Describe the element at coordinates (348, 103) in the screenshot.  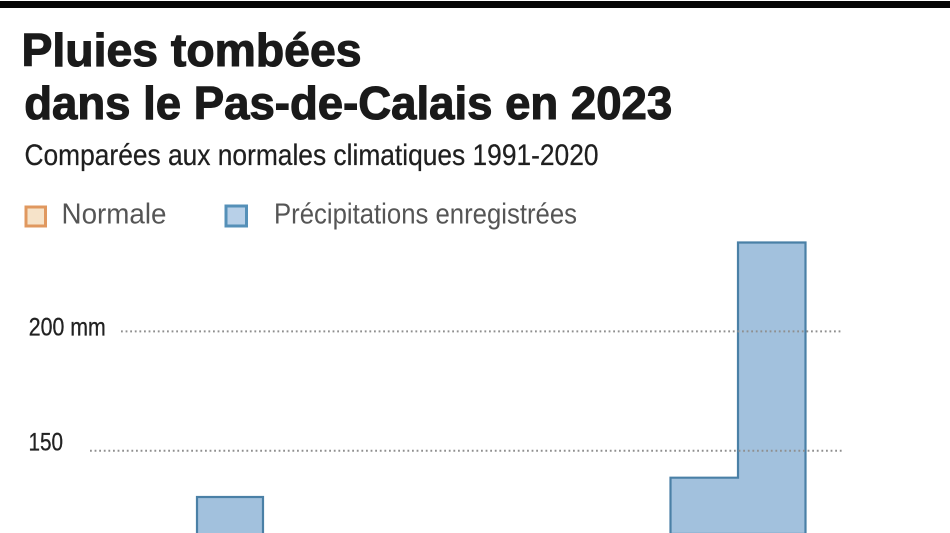
I see `svg-text: dans le Pas-de-Calais en 2023` at that location.